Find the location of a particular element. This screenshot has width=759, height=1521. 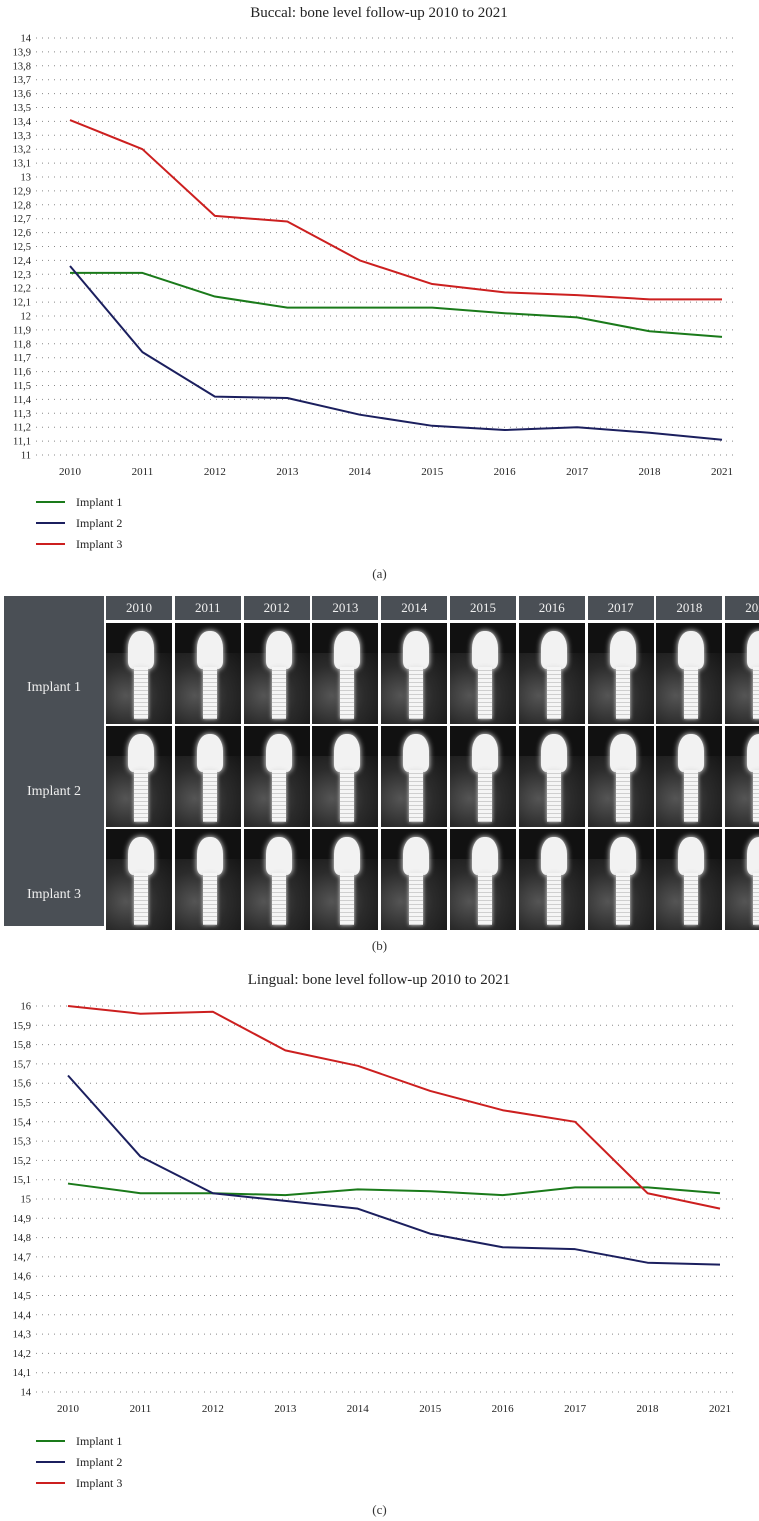

y-tick-label: 11,1 is located at coordinates (22, 442).